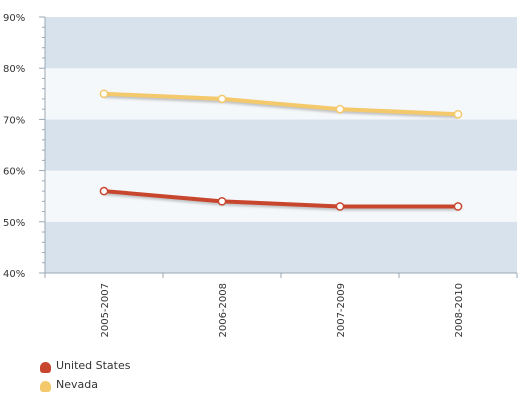  I want to click on legend-label: Nevada, so click(77, 384).